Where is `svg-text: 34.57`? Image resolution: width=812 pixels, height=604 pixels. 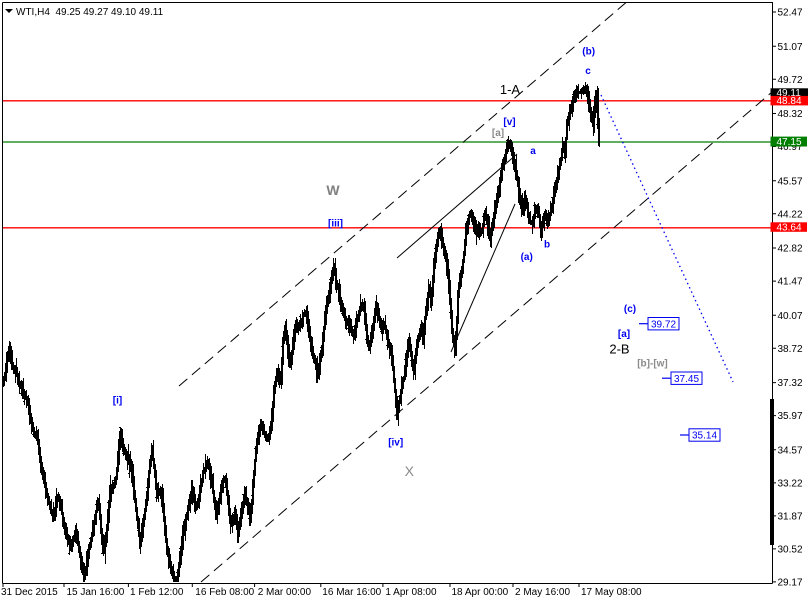
svg-text: 34.57 is located at coordinates (790, 450).